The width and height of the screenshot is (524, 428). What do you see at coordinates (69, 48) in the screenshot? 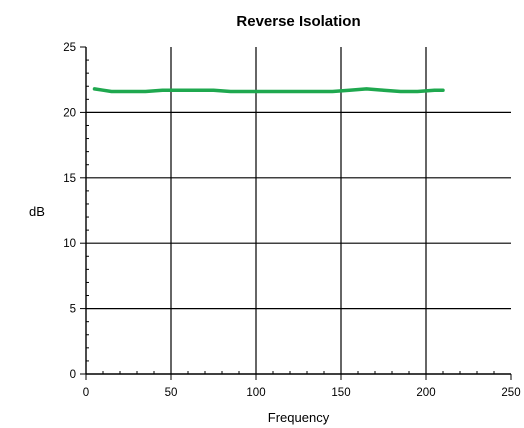
I see `y-tick-label: 25` at bounding box center [69, 48].